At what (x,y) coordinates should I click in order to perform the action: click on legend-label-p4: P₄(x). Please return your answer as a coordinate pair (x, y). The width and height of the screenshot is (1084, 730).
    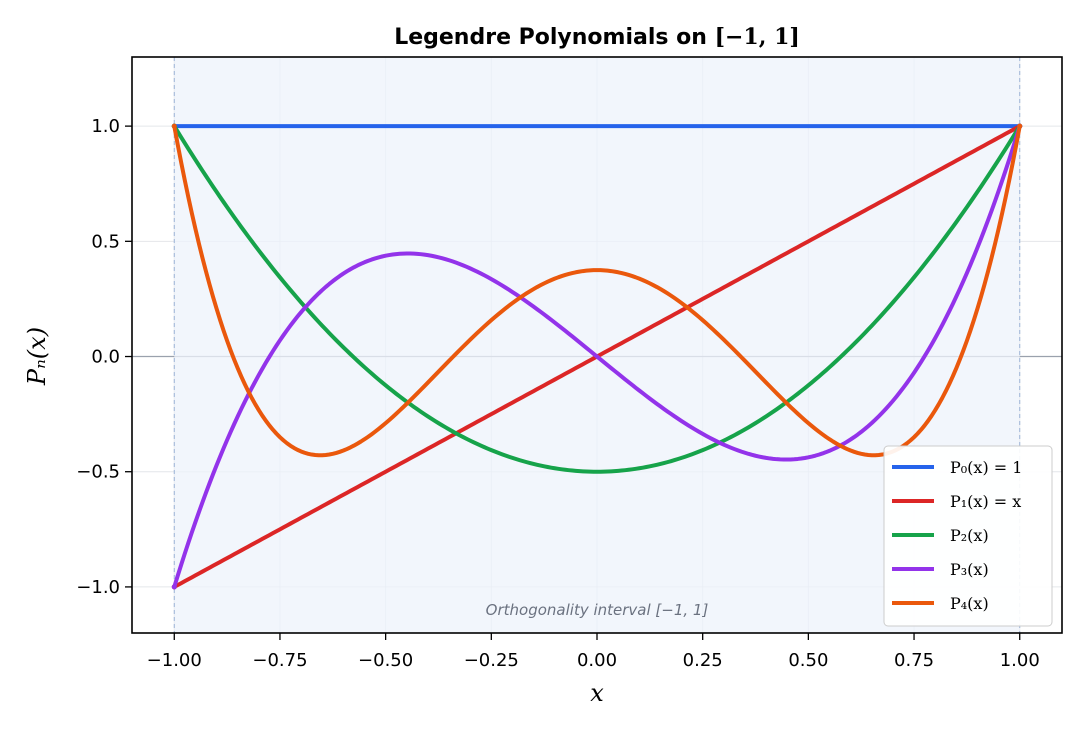
    Looking at the image, I should click on (969, 603).